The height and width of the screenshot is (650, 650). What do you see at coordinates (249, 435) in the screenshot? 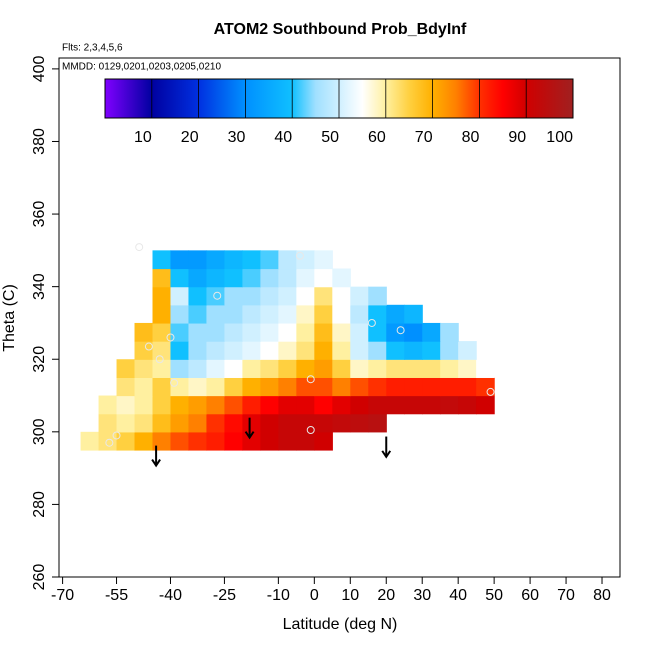
I see `arrow-head` at bounding box center [249, 435].